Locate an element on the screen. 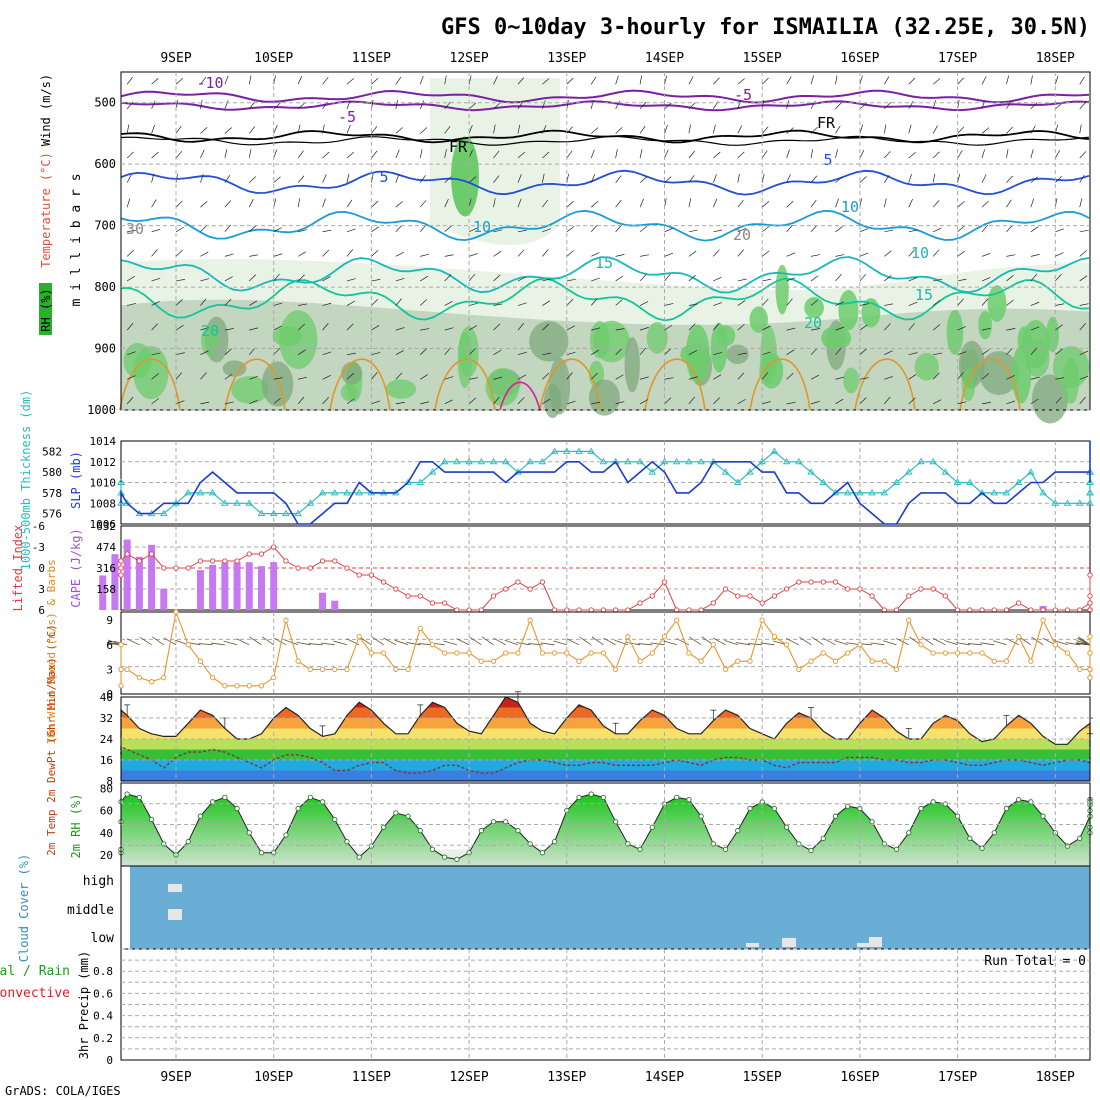  cape-bar is located at coordinates (249, 586).